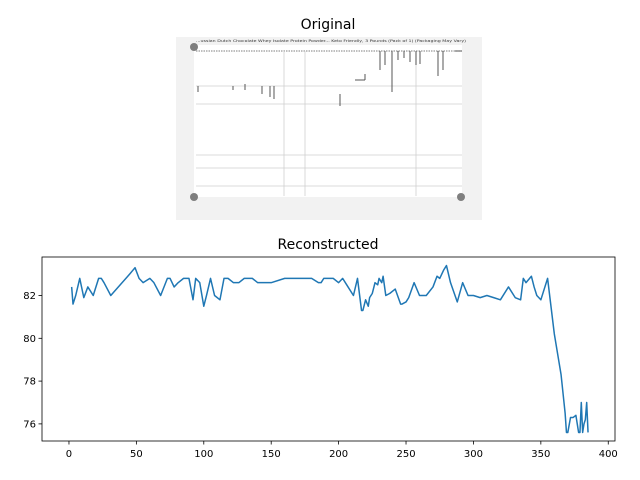  Describe the element at coordinates (328, 245) in the screenshot. I see `reconstructed-title: Reconstructed` at that location.